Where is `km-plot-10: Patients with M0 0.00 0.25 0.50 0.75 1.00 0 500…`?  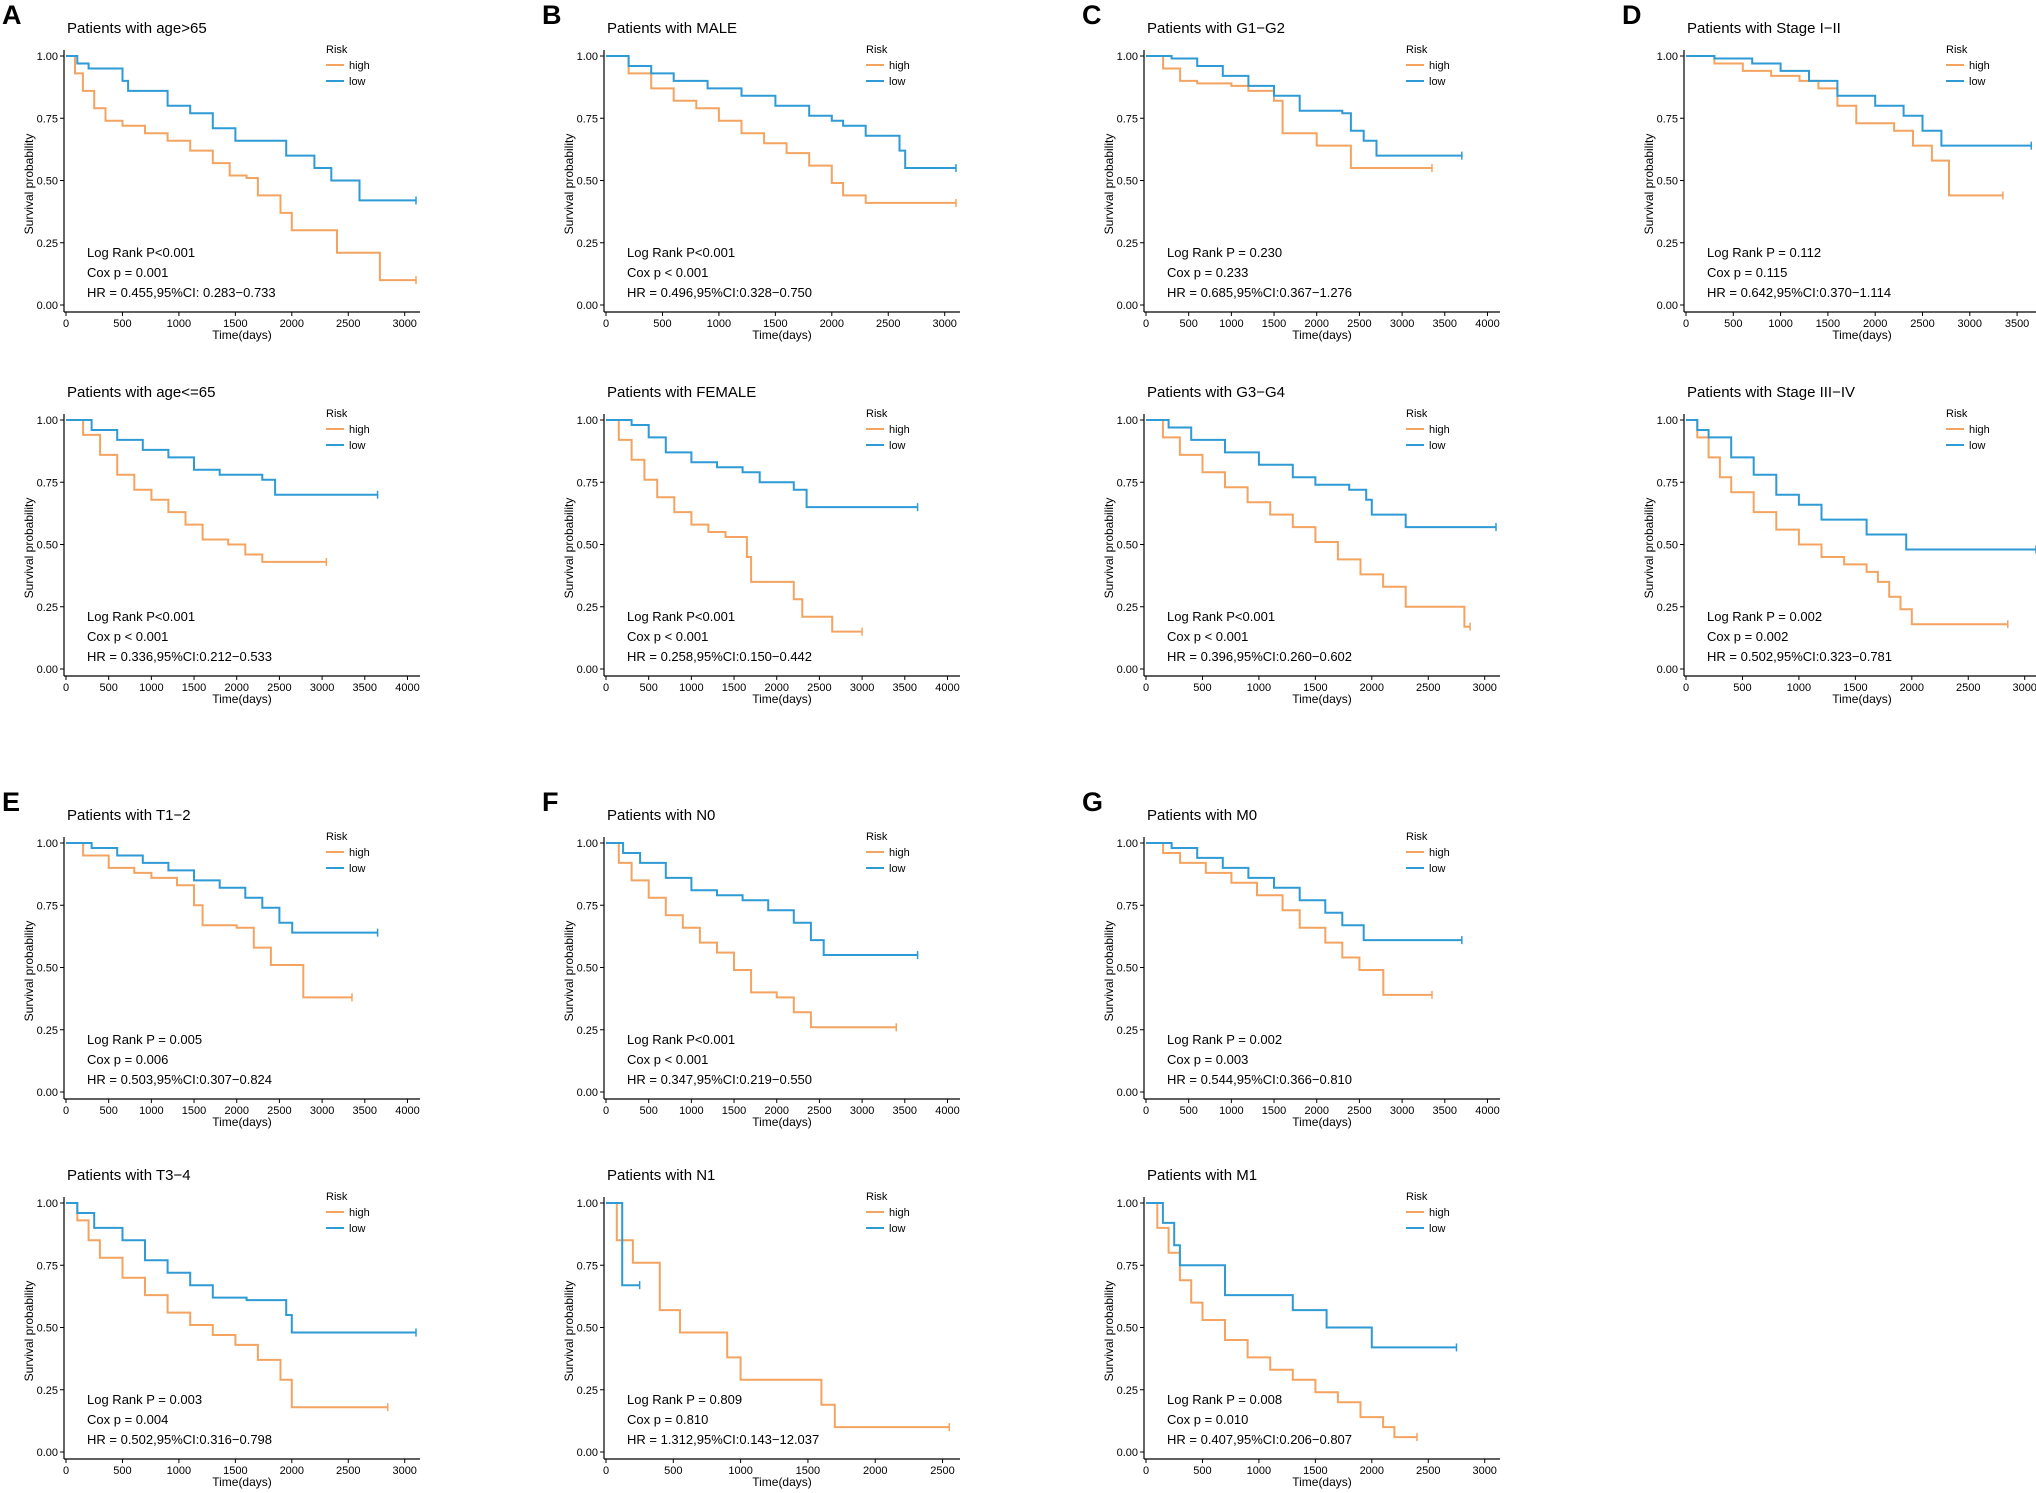 km-plot-10: Patients with M0 0.00 0.25 0.50 0.75 1.00 0 500… is located at coordinates (1301, 968).